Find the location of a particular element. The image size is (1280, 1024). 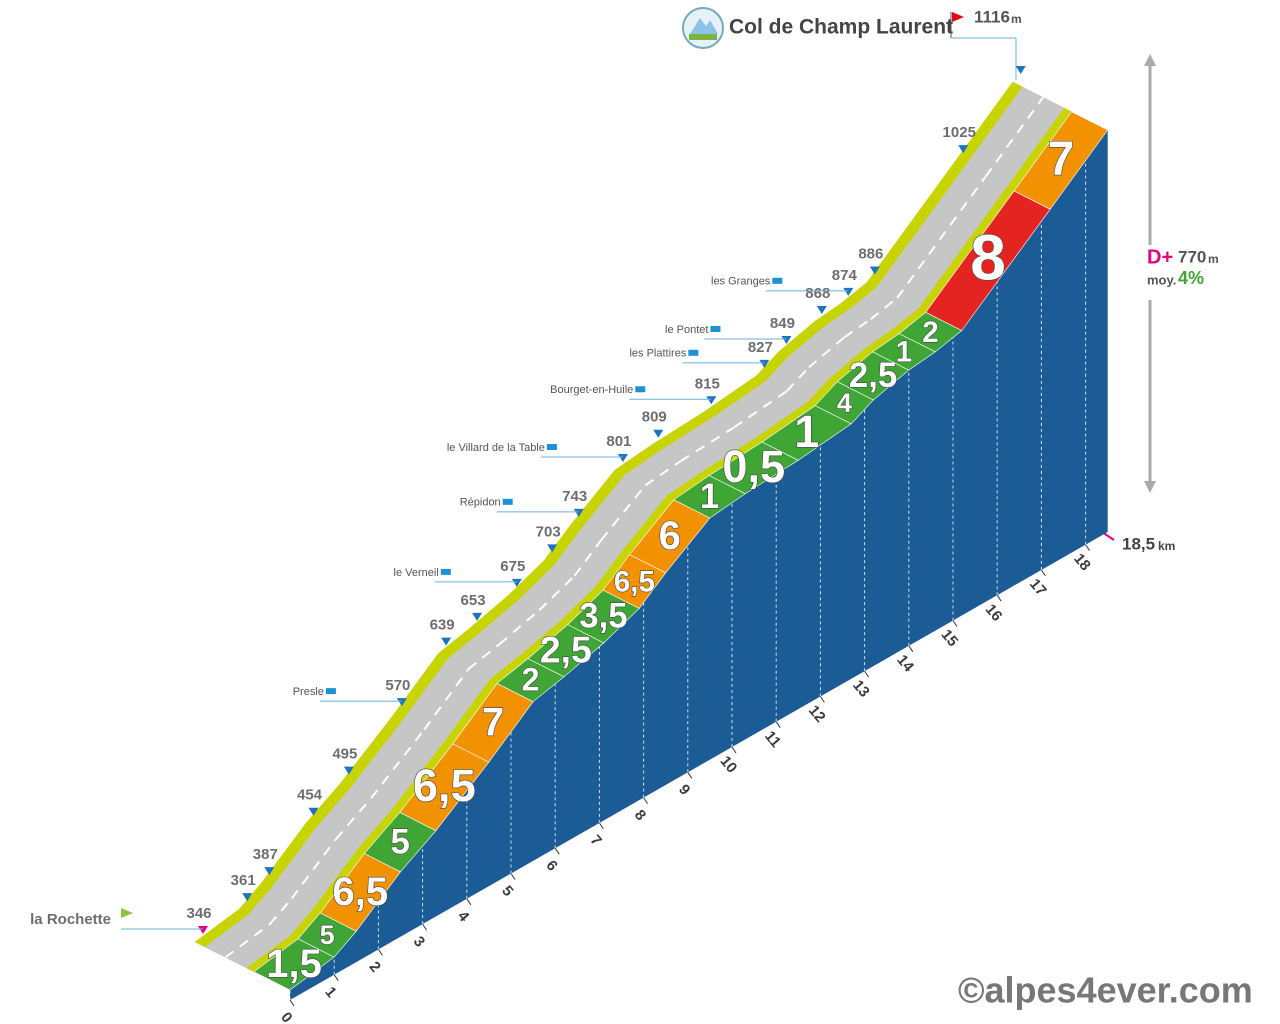

title-badge is located at coordinates (703, 28).